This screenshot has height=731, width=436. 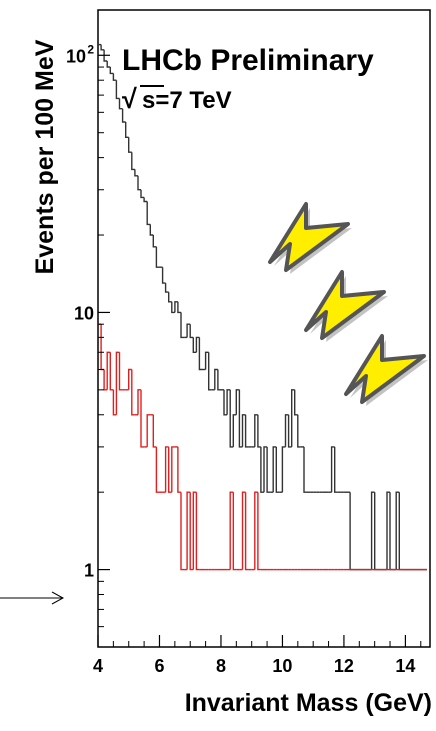 I want to click on x-tick-label: 12, so click(x=344, y=666).